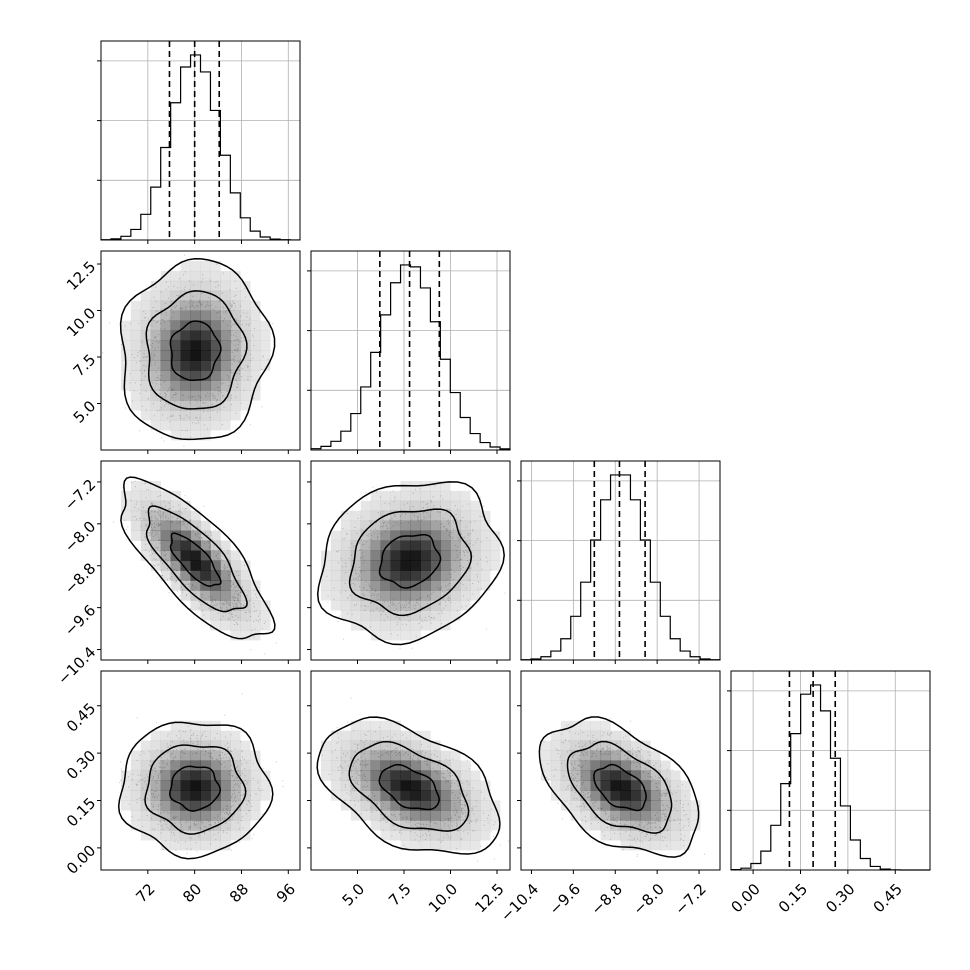 This screenshot has width=970, height=970. I want to click on y-tick-label: −8.0, so click(80, 536).